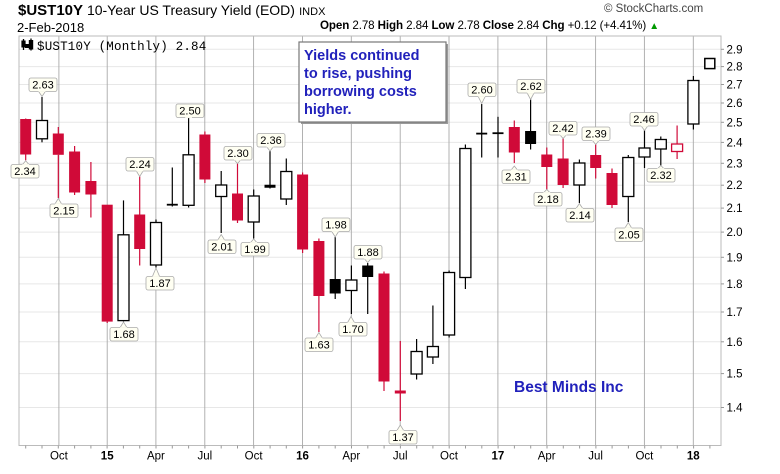 Image resolution: width=780 pixels, height=474 pixels. Describe the element at coordinates (159, 284) in the screenshot. I see `svg-text: 1.87` at that location.